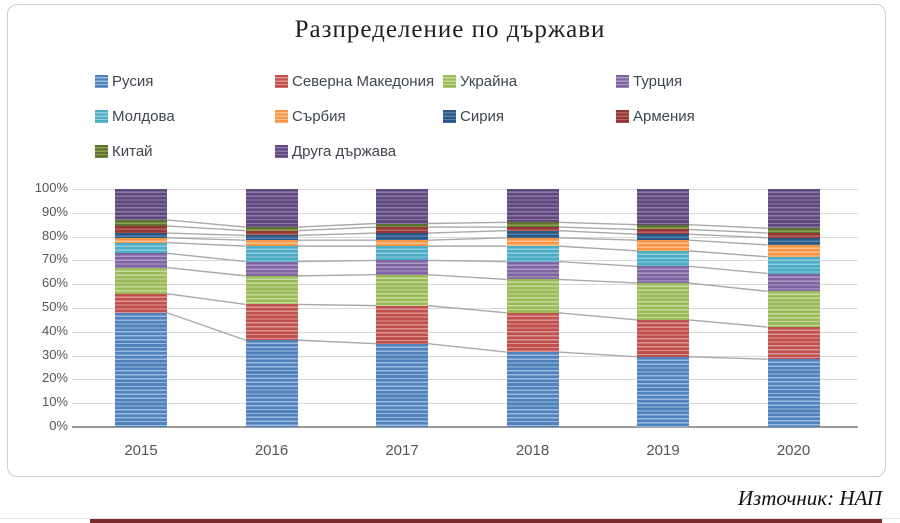  Describe the element at coordinates (54, 402) in the screenshot. I see `y-tick-label: 10%` at that location.